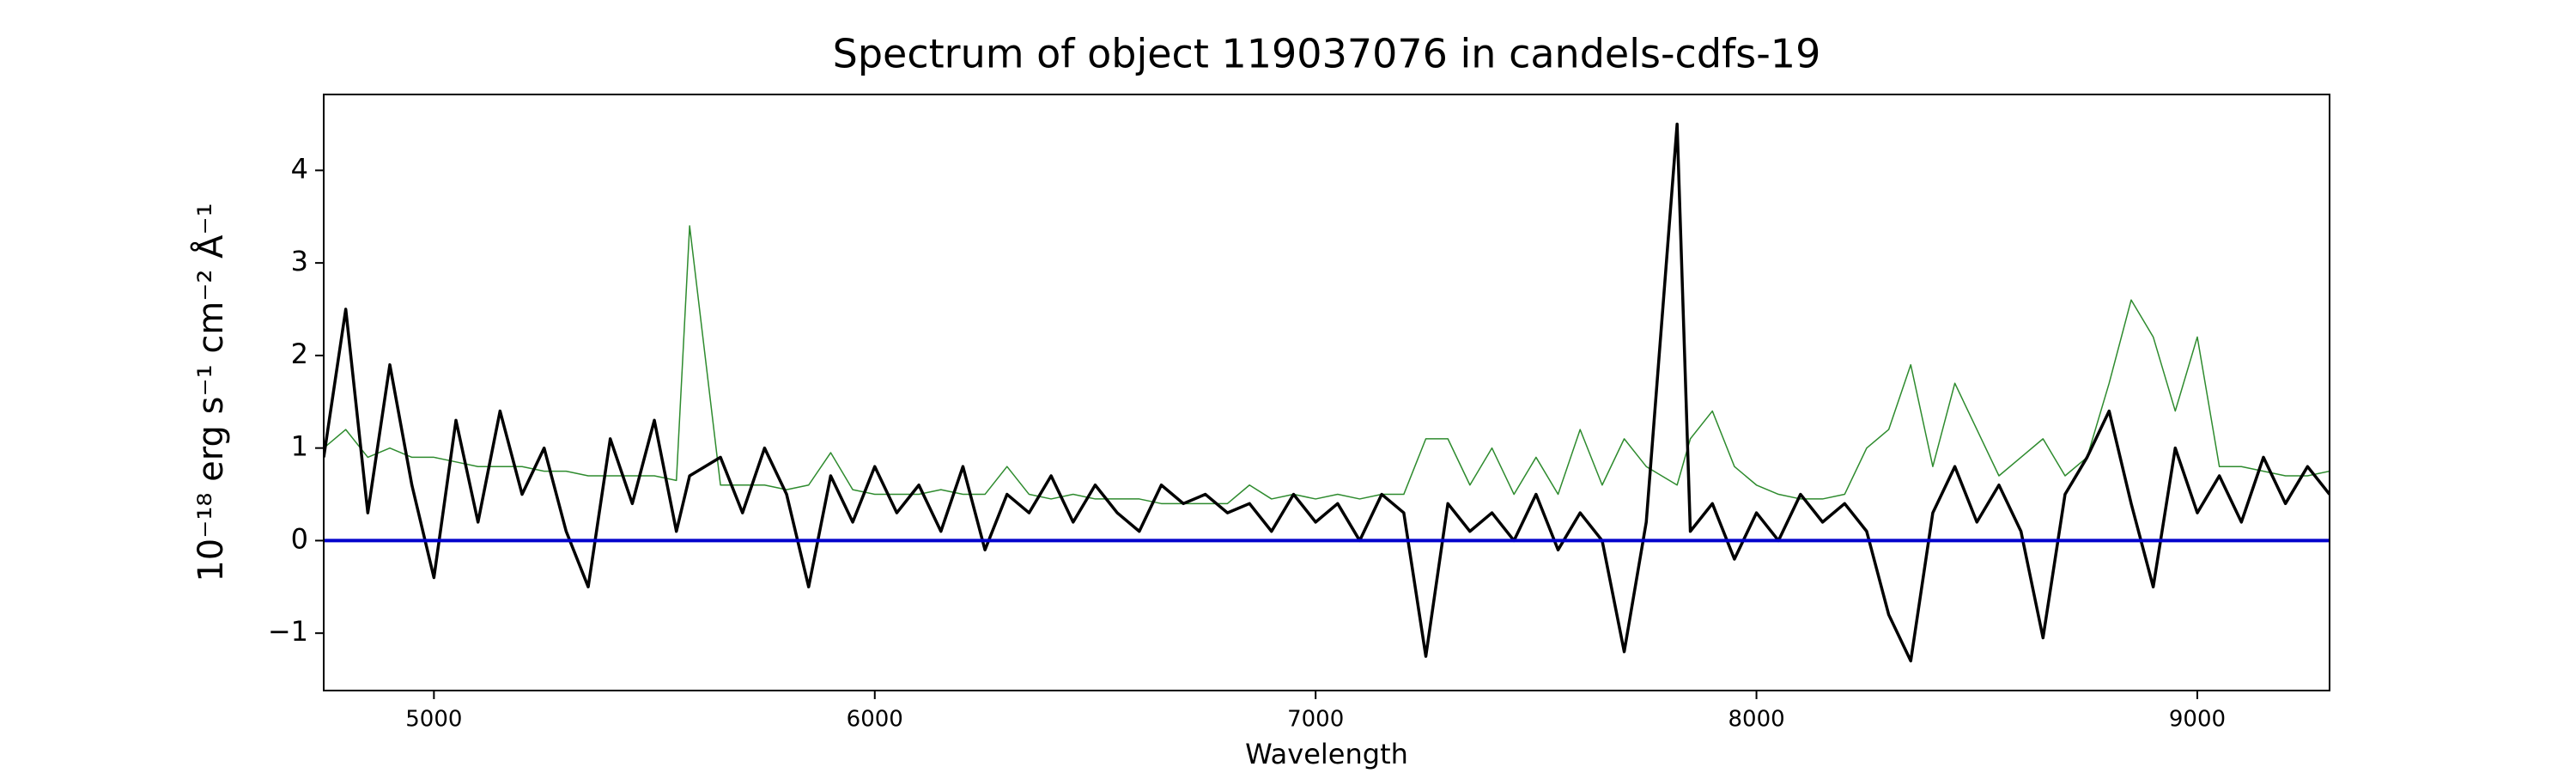 The width and height of the screenshot is (2576, 773). Describe the element at coordinates (433, 720) in the screenshot. I see `x-tick-label: 5000` at that location.